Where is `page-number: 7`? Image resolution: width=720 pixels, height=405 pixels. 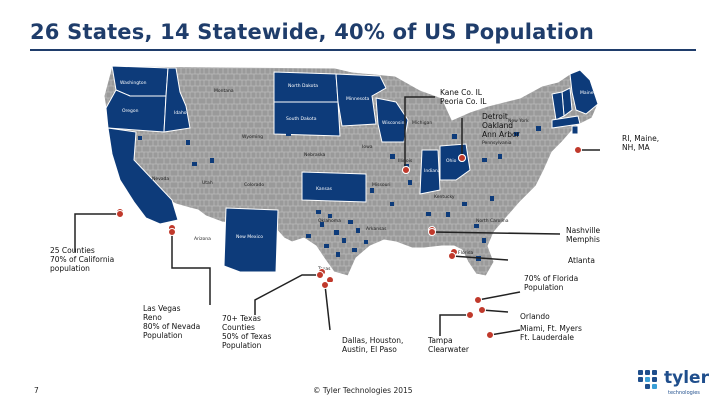 page-number: 7 is located at coordinates (36, 390).